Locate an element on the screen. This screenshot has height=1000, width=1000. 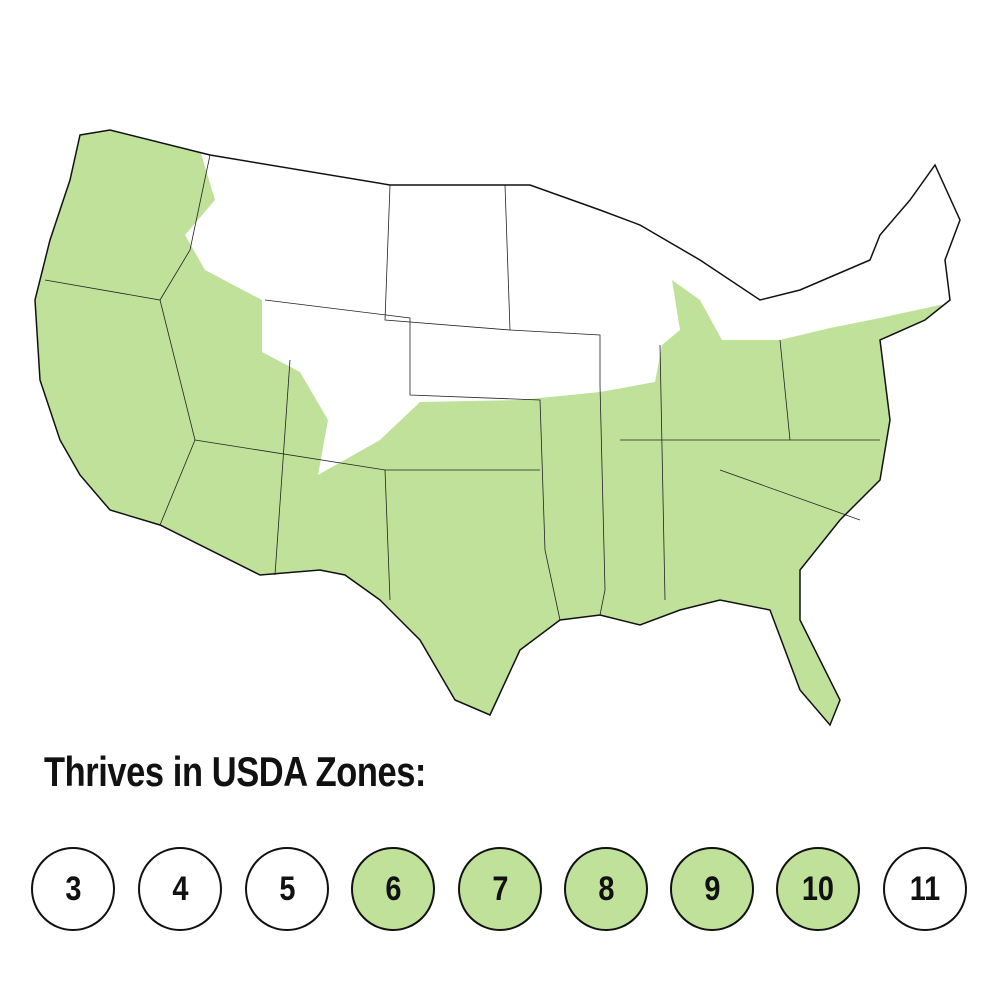
zone-label: 7 is located at coordinates (500, 888).